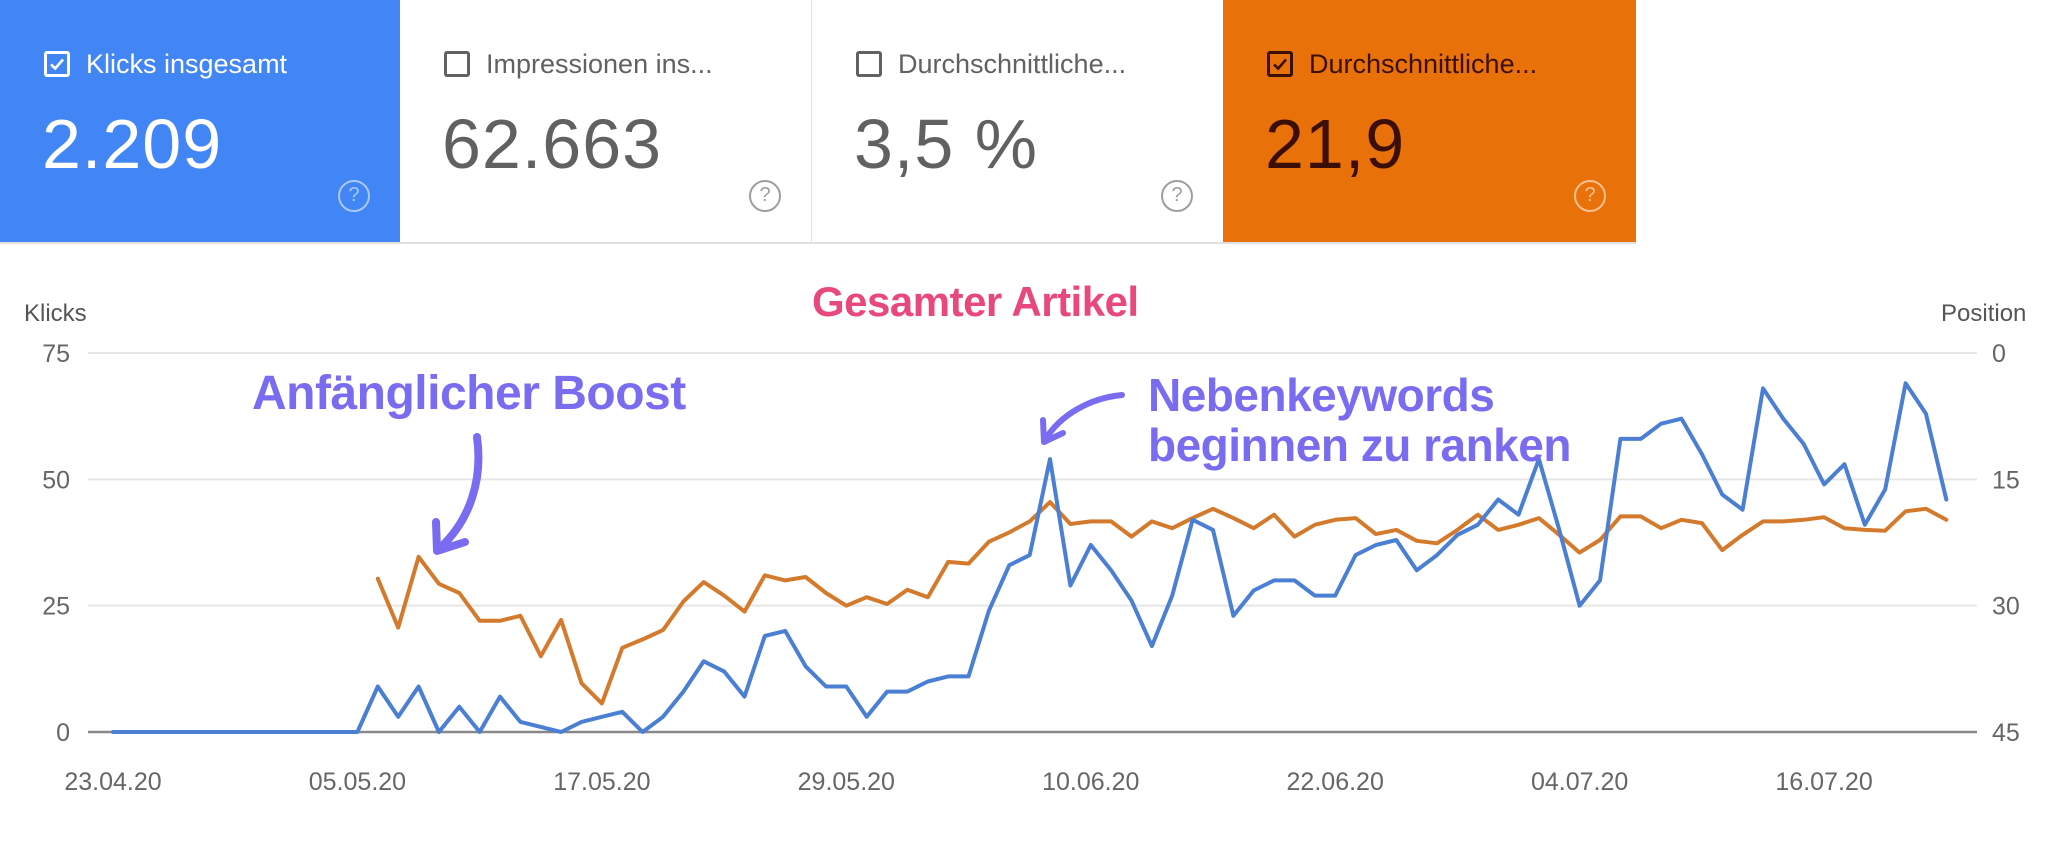 This screenshot has width=2063, height=847. What do you see at coordinates (56, 480) in the screenshot?
I see `y-tick-label: 50` at bounding box center [56, 480].